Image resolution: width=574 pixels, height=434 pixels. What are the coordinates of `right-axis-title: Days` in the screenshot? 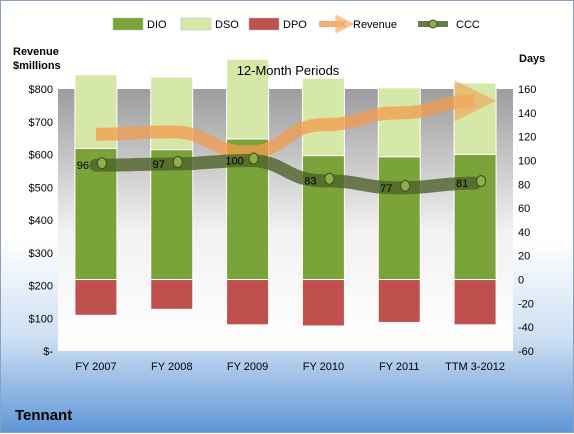 It's located at (532, 59).